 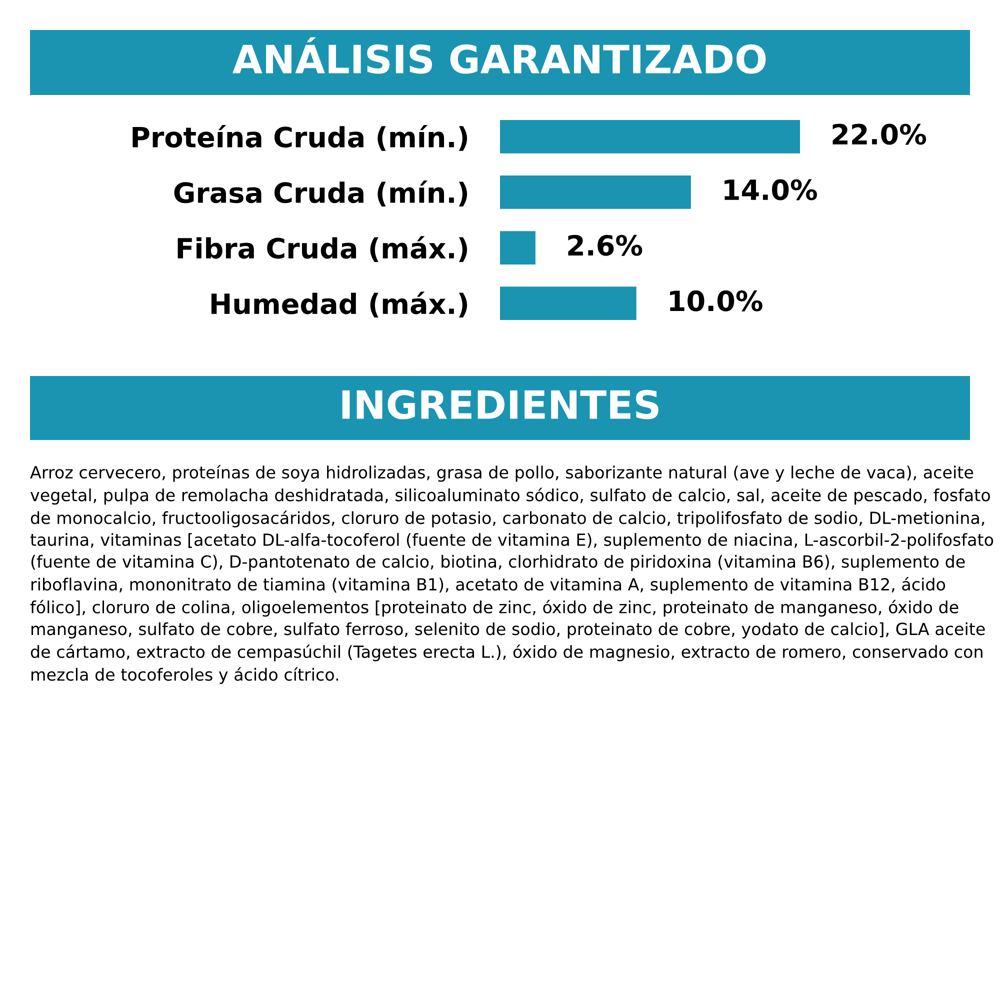 What do you see at coordinates (300, 138) in the screenshot?
I see `y-tick-label: Proteína Cruda (mín.)` at bounding box center [300, 138].